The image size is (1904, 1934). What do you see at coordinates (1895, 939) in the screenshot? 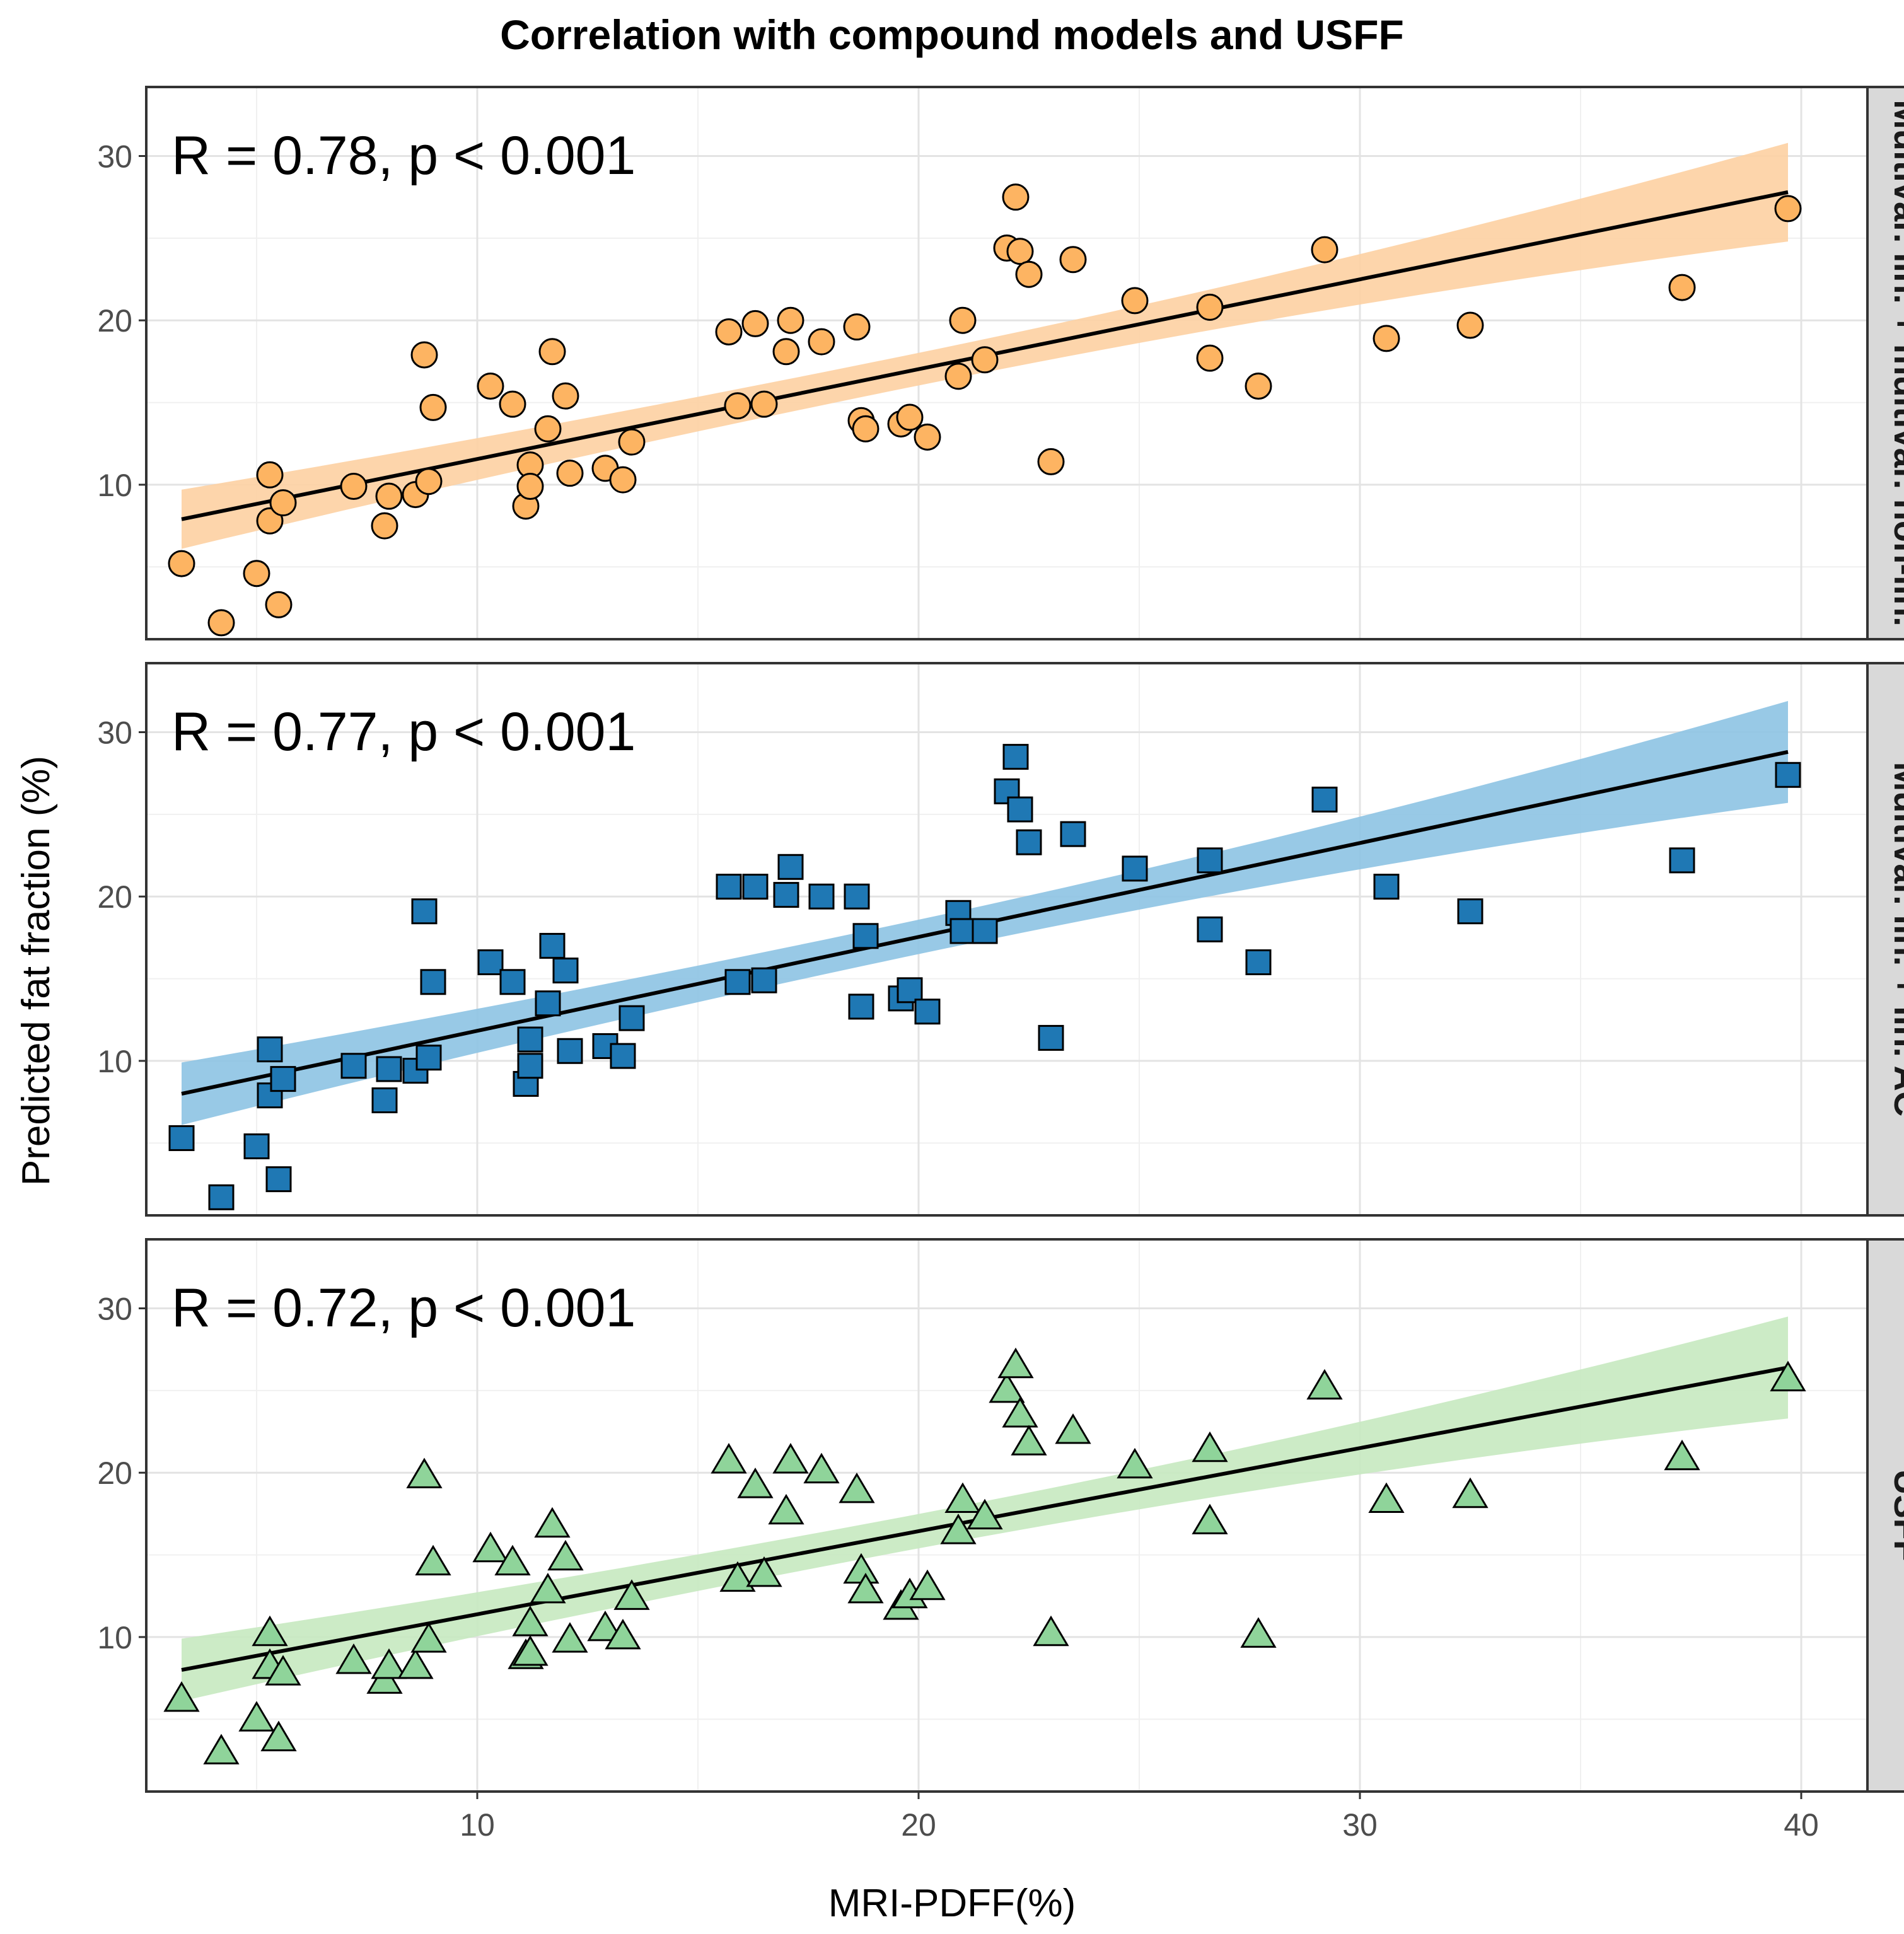
I see `facet-strip-label: Multivar. lin. + lin. AC` at bounding box center [1895, 939].